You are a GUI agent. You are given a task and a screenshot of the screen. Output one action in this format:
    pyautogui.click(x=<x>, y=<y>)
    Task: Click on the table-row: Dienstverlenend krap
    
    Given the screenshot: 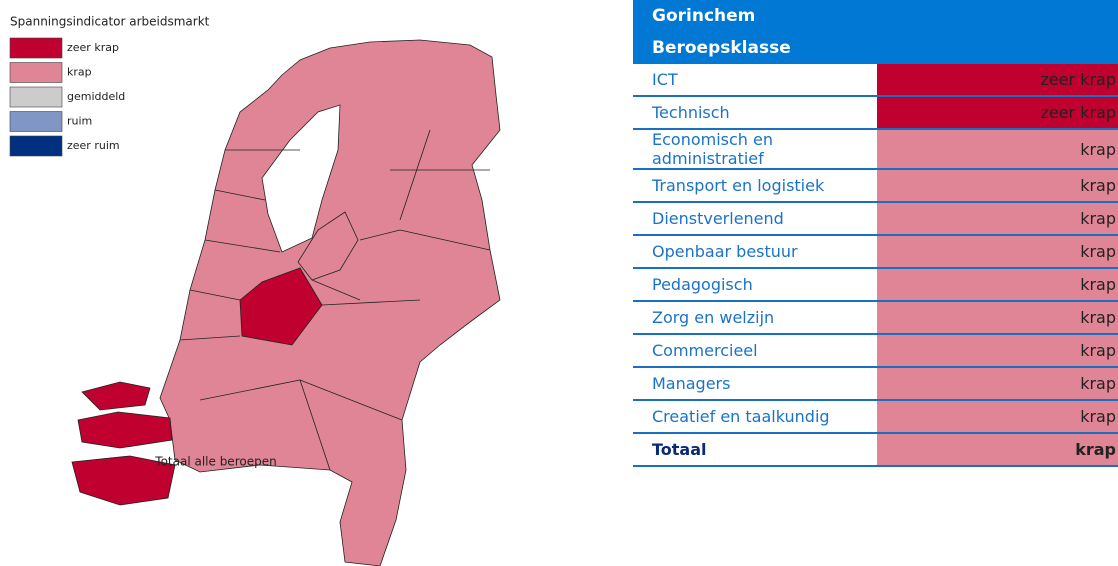 What is the action you would take?
    pyautogui.click(x=875, y=219)
    